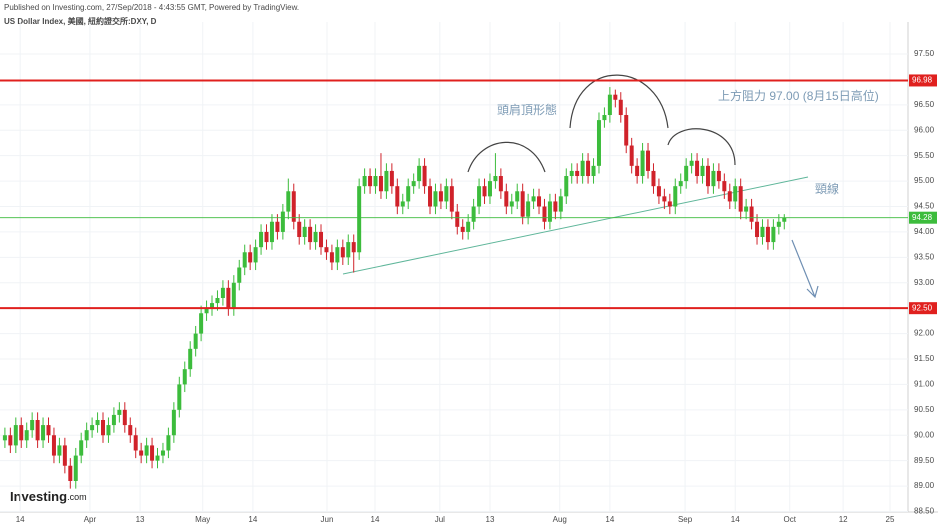 This screenshot has width=938, height=528. Describe the element at coordinates (77, 497) in the screenshot. I see `logo-suffix: .com` at that location.